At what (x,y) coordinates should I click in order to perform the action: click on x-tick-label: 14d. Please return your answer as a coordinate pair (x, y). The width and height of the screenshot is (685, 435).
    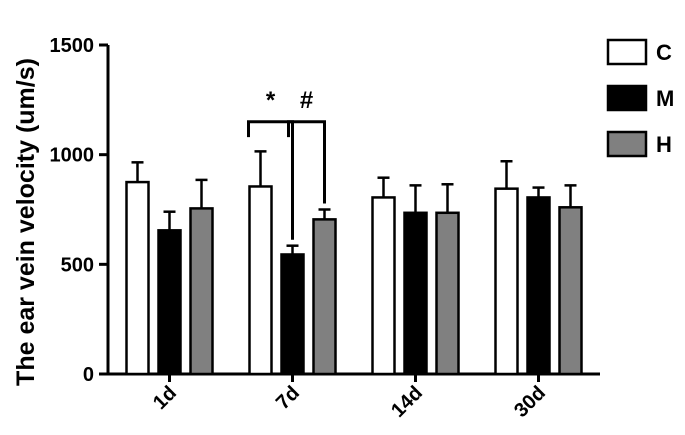
    Looking at the image, I should click on (407, 402).